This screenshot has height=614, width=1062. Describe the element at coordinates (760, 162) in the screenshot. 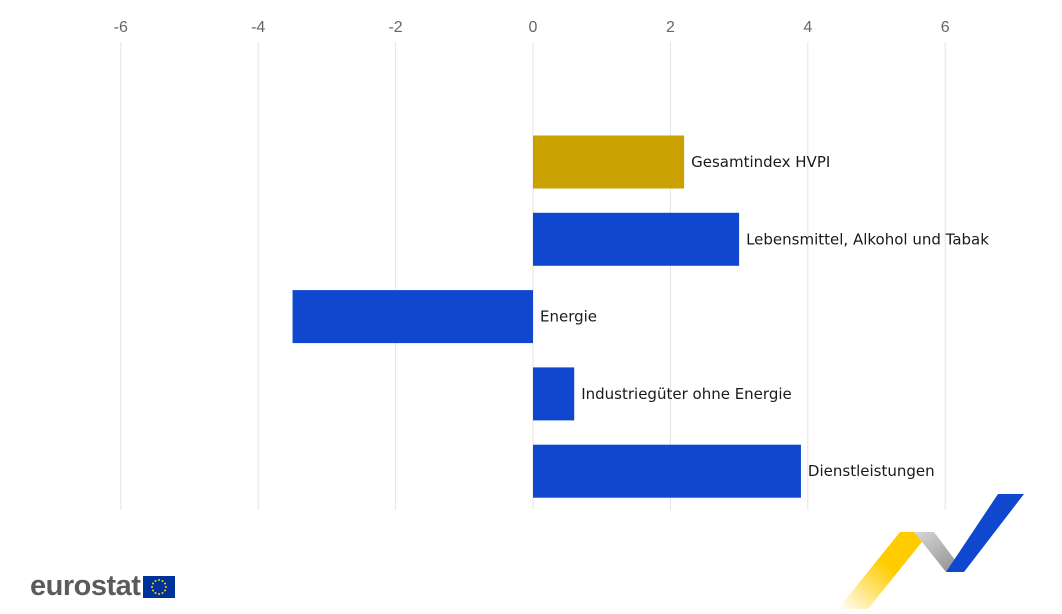

I see `bar-label: Gesamtindex HVPI` at that location.